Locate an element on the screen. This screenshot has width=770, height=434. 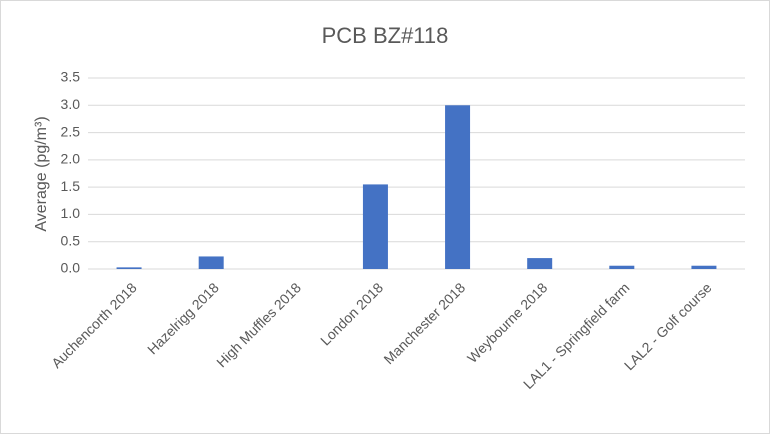
y-tick-label: 2.0 is located at coordinates (71, 159).